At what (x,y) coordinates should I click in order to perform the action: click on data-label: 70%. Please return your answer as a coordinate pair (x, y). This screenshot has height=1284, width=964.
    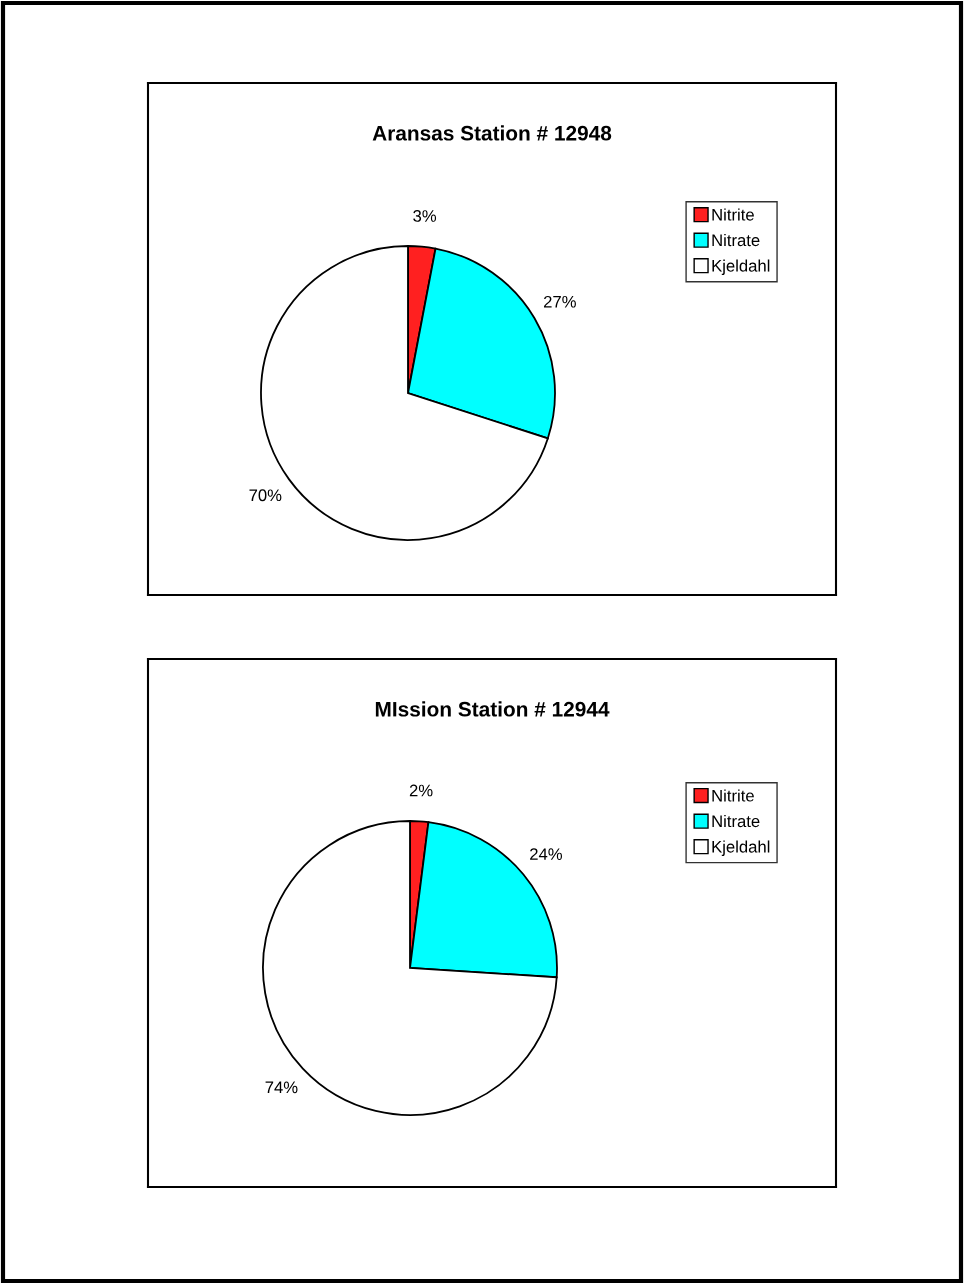
    Looking at the image, I should click on (265, 495).